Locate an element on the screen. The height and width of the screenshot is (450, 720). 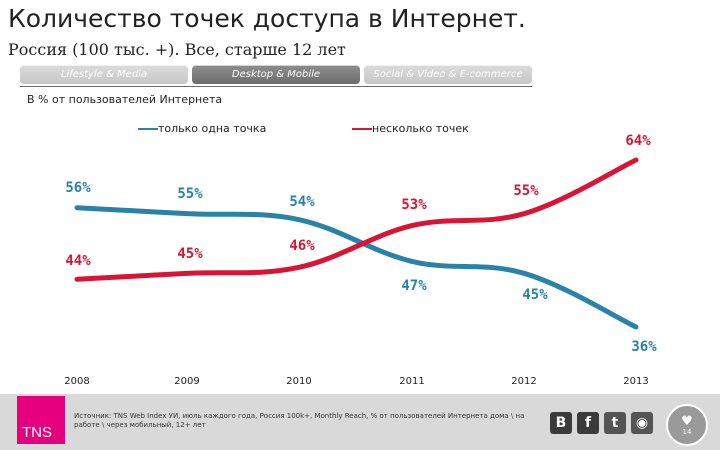
heart-icon: ♥ is located at coordinates (687, 421).